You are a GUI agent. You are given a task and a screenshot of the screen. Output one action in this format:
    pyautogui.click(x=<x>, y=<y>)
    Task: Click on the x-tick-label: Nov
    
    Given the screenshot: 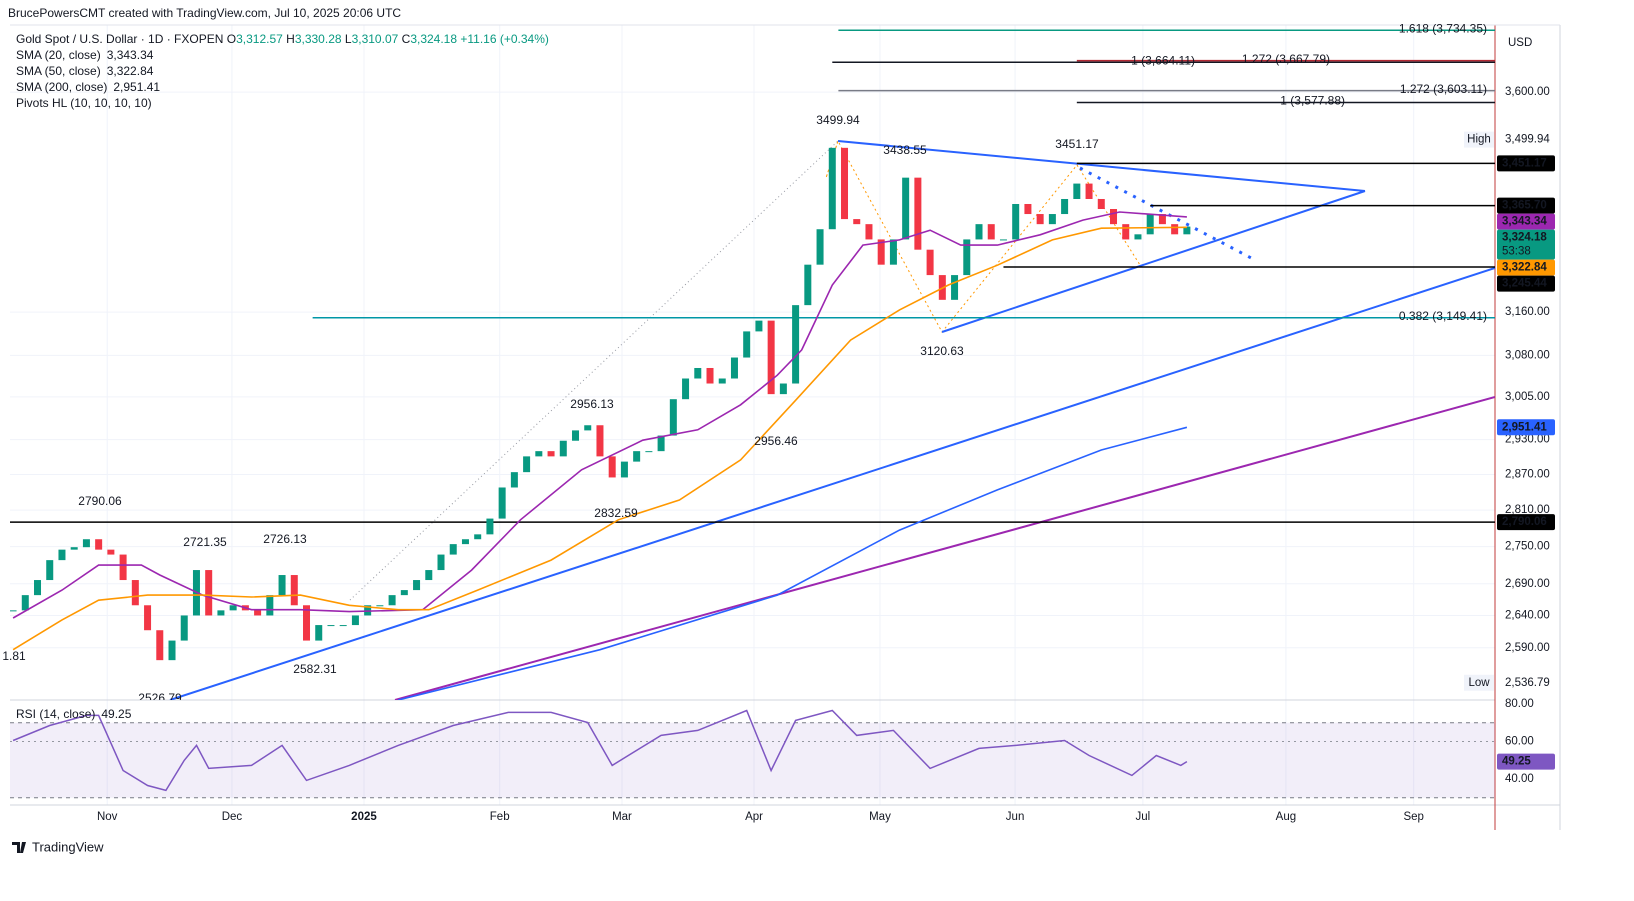 What is the action you would take?
    pyautogui.click(x=107, y=817)
    